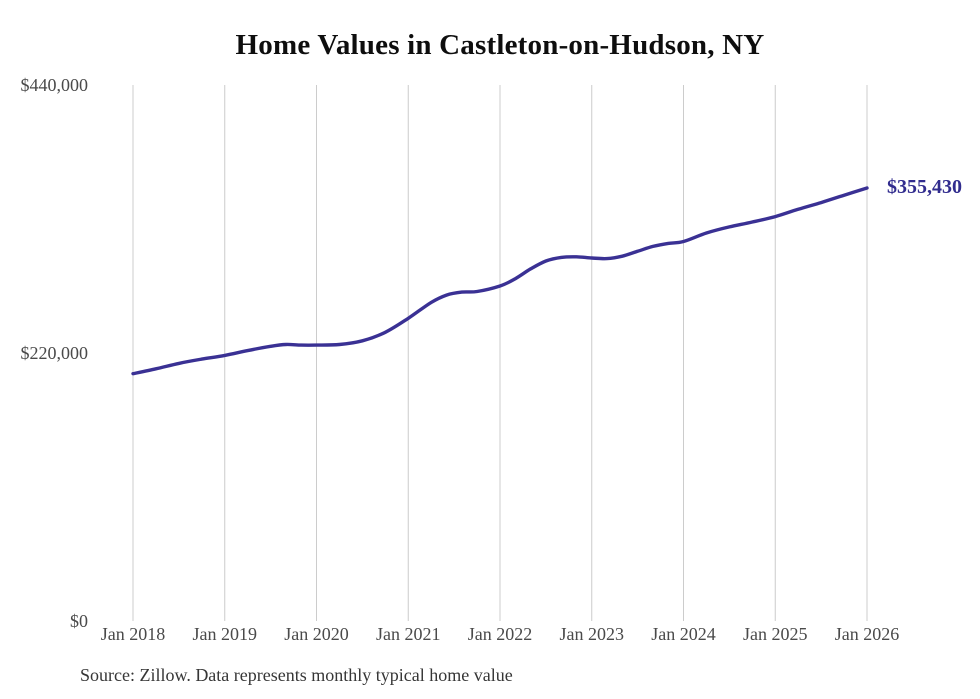  Describe the element at coordinates (500, 634) in the screenshot. I see `x-tick-label: Jan 2022` at that location.